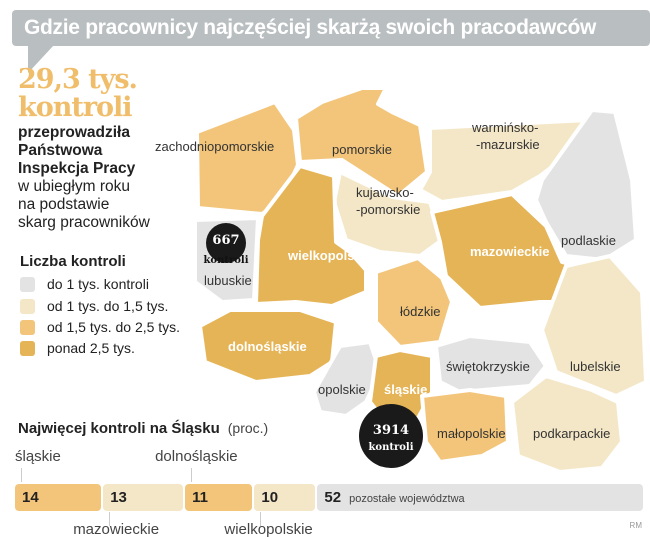 The height and width of the screenshot is (539, 650). Describe the element at coordinates (407, 499) in the screenshot. I see `bar-label: pozostałe województwa` at that location.